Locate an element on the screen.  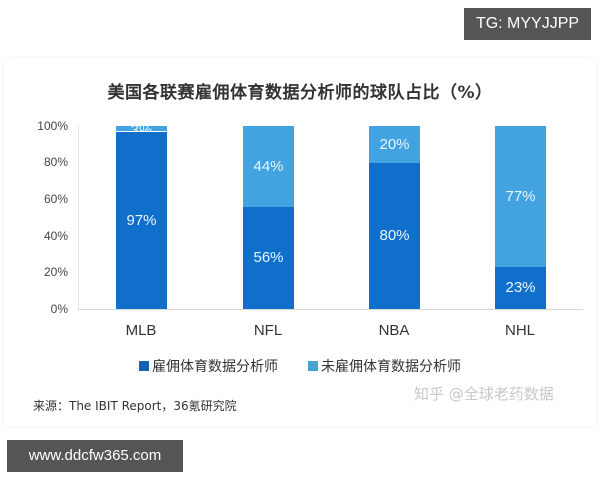
bar-nhl-unhired: 77% is located at coordinates (520, 196).